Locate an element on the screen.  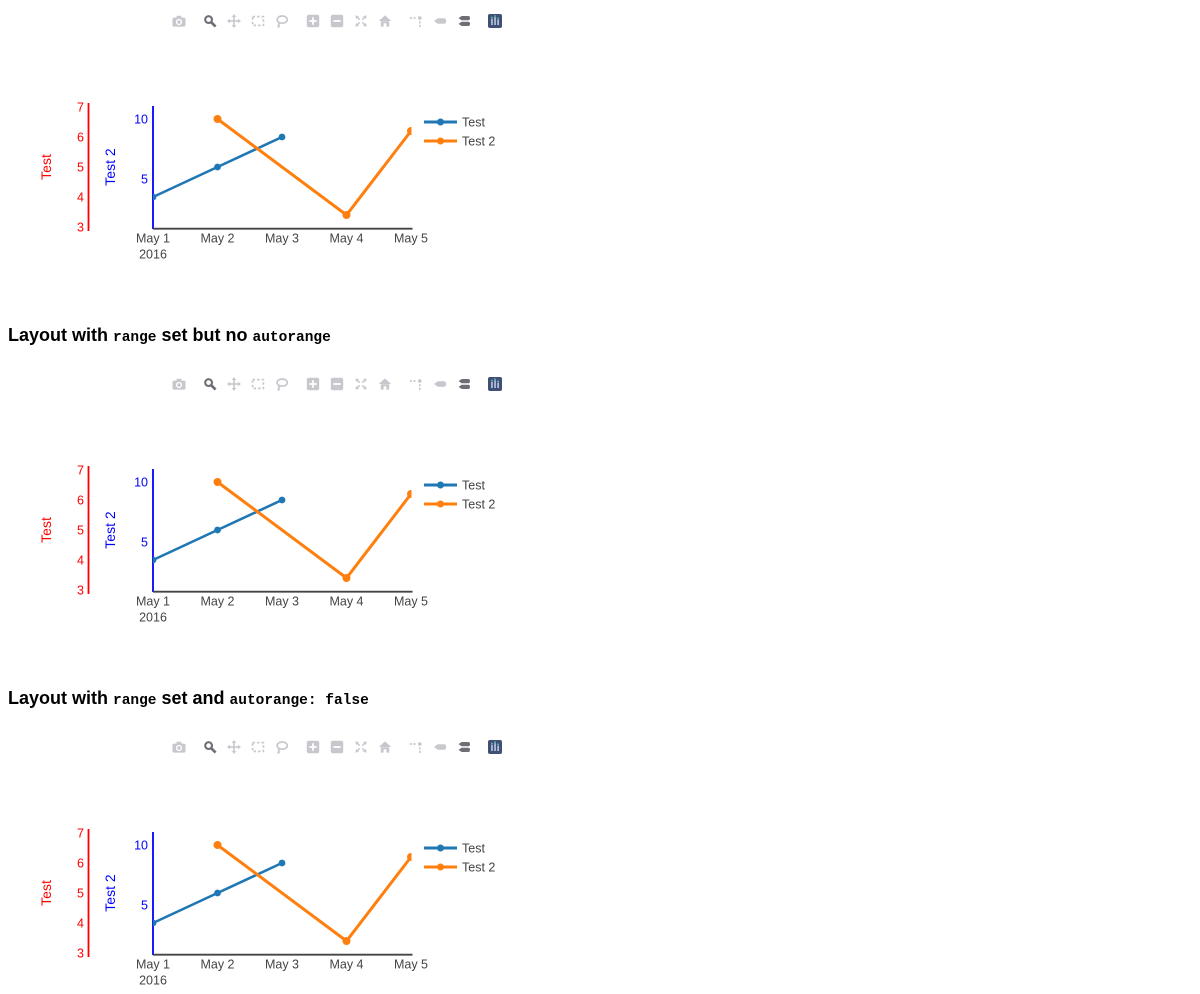
y-axis-test: 7 6 5 4 3 Test is located at coordinates (64, 894).